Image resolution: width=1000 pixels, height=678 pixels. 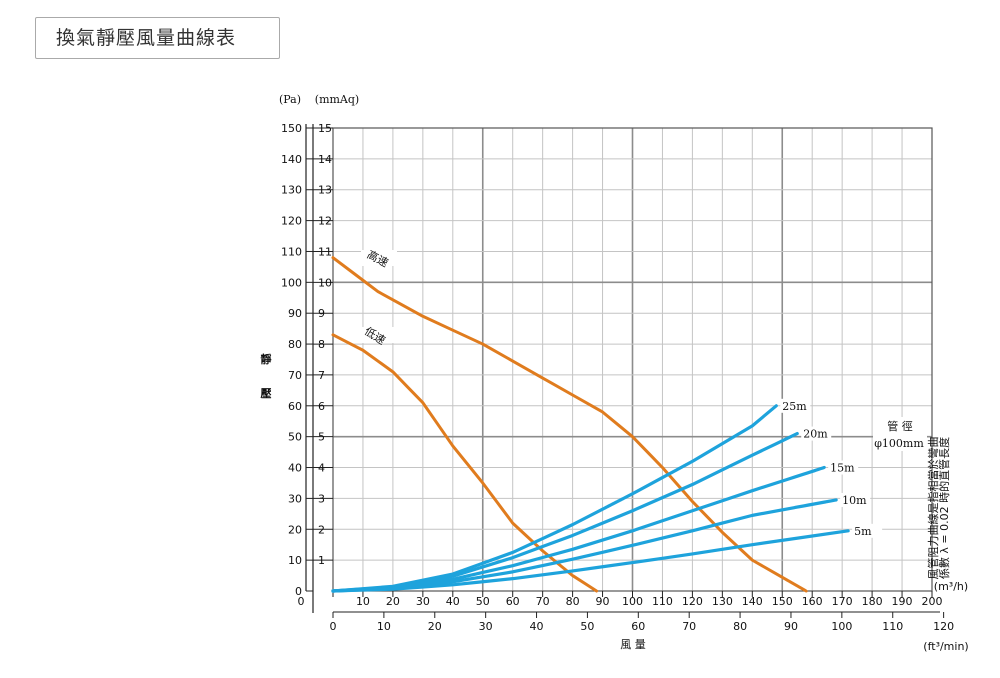 What do you see at coordinates (325, 128) in the screenshot?
I see `mmaq-tick-label: 15` at bounding box center [325, 128].